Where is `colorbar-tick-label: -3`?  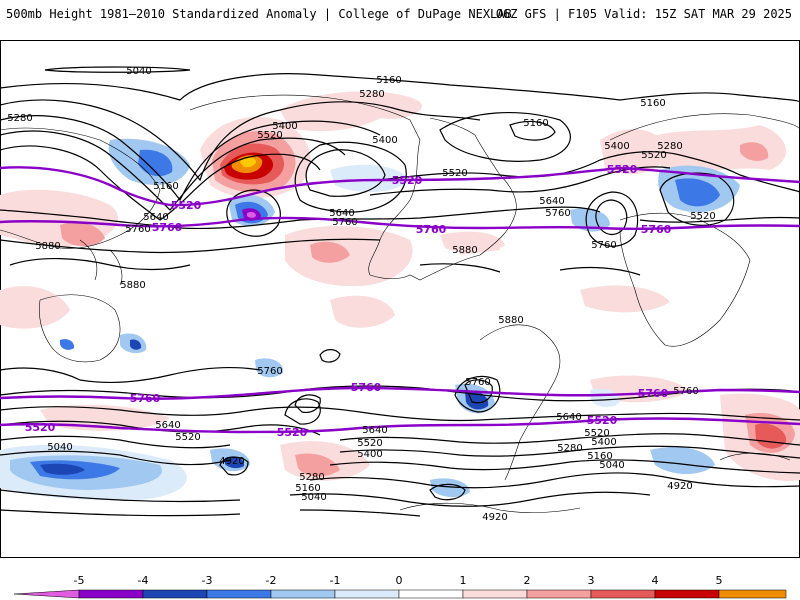 colorbar-tick-label: -3 is located at coordinates (207, 580).